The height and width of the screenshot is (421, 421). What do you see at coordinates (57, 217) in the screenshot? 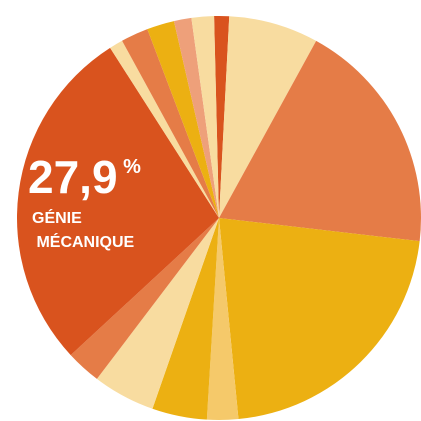
I see `category-label-line: GÉNIE` at bounding box center [57, 217].